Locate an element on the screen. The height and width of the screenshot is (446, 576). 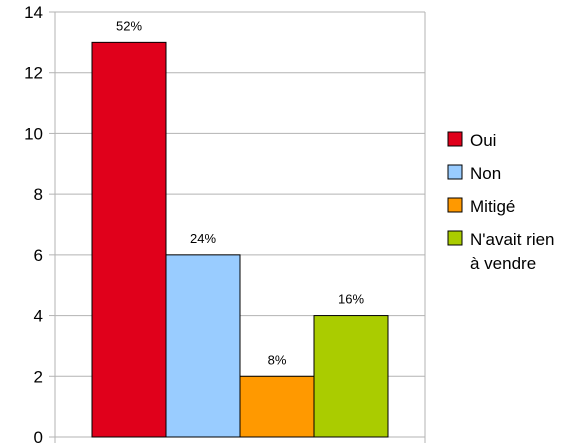
y-tick-label: 14 is located at coordinates (33, 12).